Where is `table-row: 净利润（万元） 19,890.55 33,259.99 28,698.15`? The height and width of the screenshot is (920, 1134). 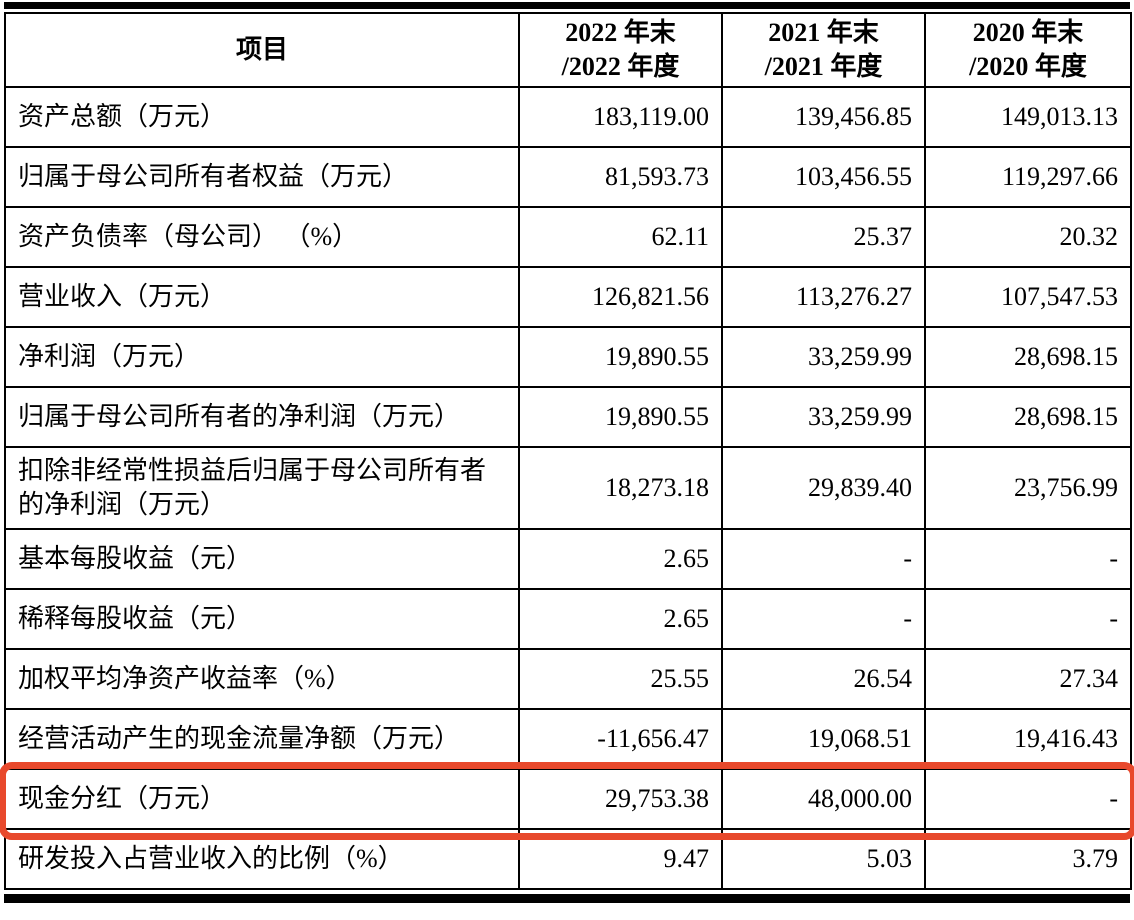
table-row: 净利润（万元） 19,890.55 33,259.99 28,698.15 is located at coordinates (568, 357).